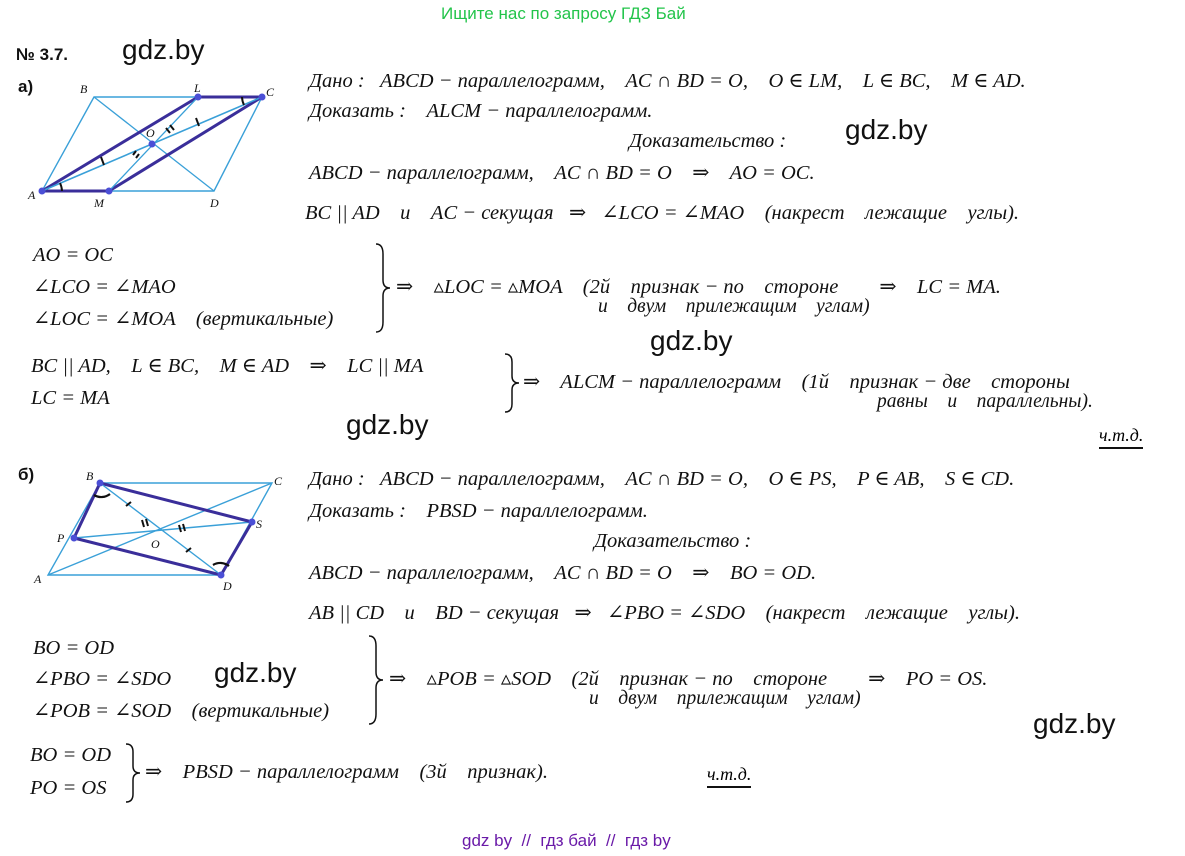 The width and height of the screenshot is (1185, 856). Describe the element at coordinates (708, 141) in the screenshot. I see `proof-title-a: Доказательство :` at that location.